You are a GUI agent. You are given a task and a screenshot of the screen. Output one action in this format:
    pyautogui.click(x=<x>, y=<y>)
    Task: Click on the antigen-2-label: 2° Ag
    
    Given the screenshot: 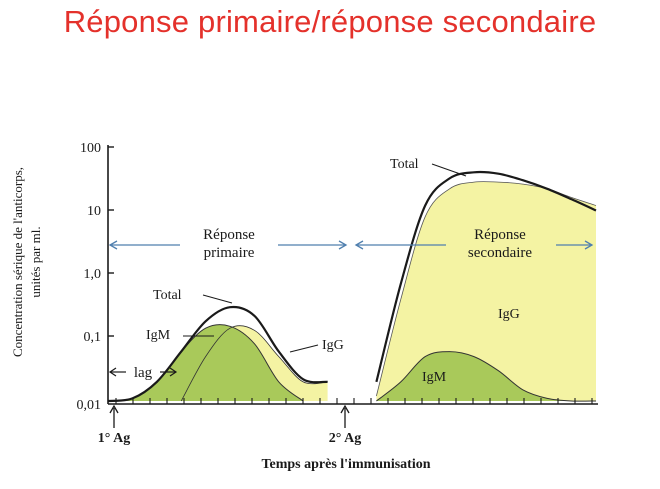 What is the action you would take?
    pyautogui.click(x=345, y=438)
    